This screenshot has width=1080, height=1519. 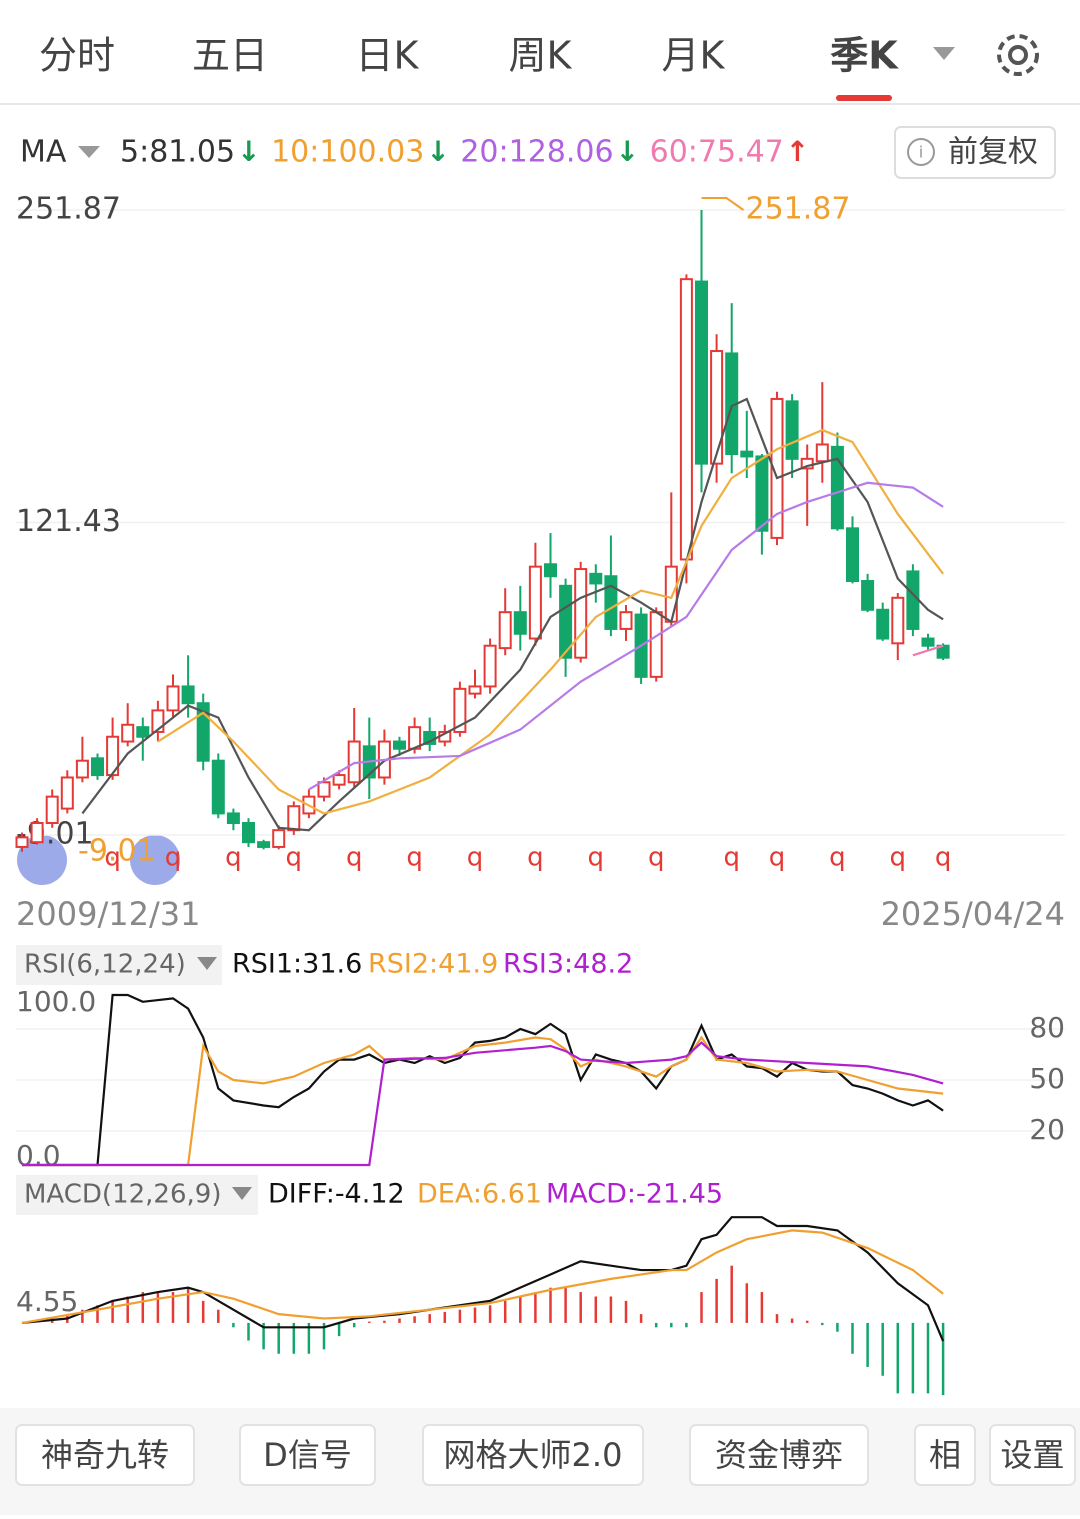 What do you see at coordinates (973, 914) in the screenshot?
I see `end-date: 2025/04/24` at bounding box center [973, 914].